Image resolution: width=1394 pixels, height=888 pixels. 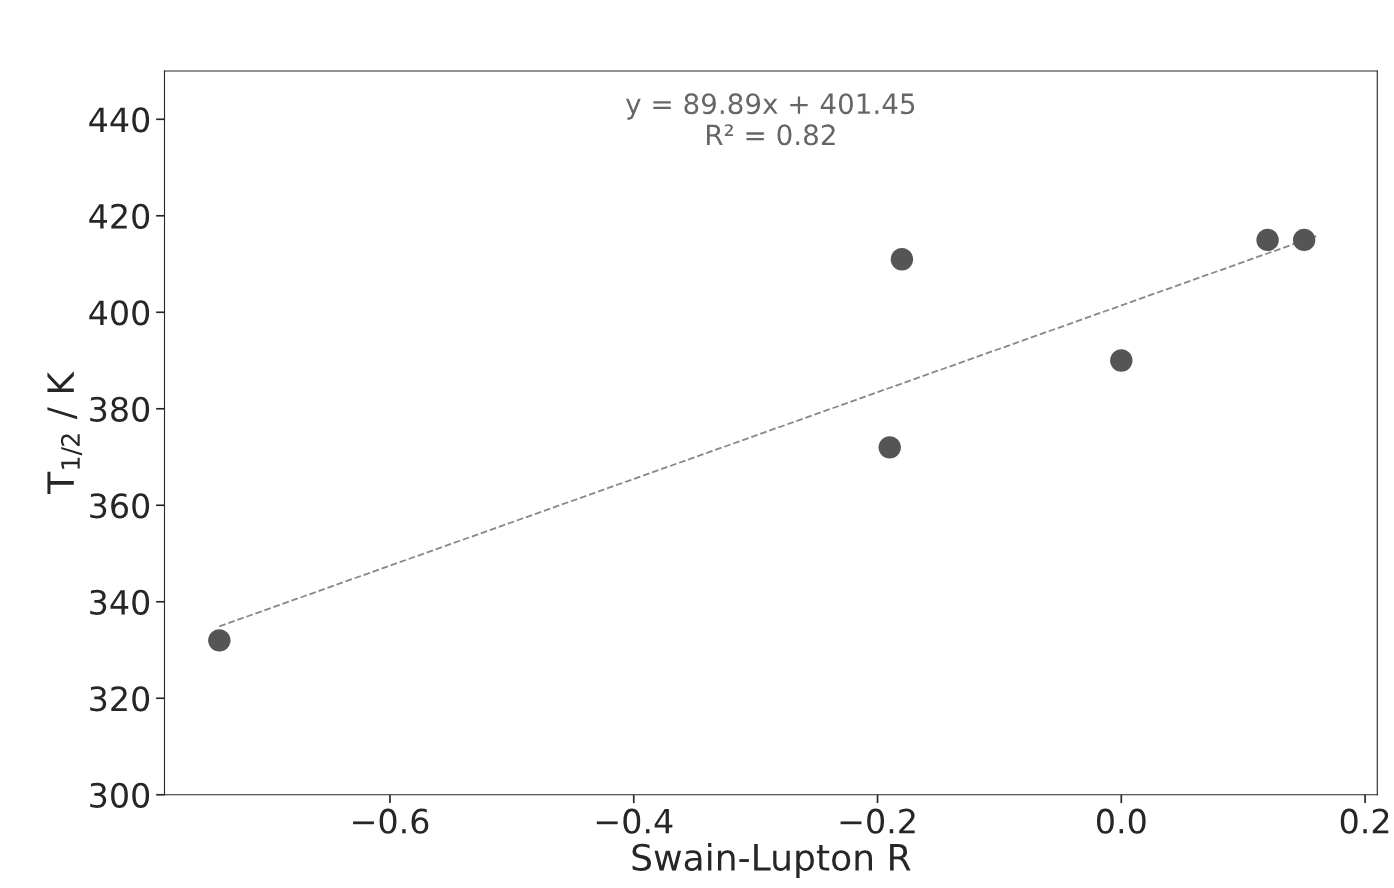 I want to click on x-tick-label: −0.4, so click(x=634, y=821).